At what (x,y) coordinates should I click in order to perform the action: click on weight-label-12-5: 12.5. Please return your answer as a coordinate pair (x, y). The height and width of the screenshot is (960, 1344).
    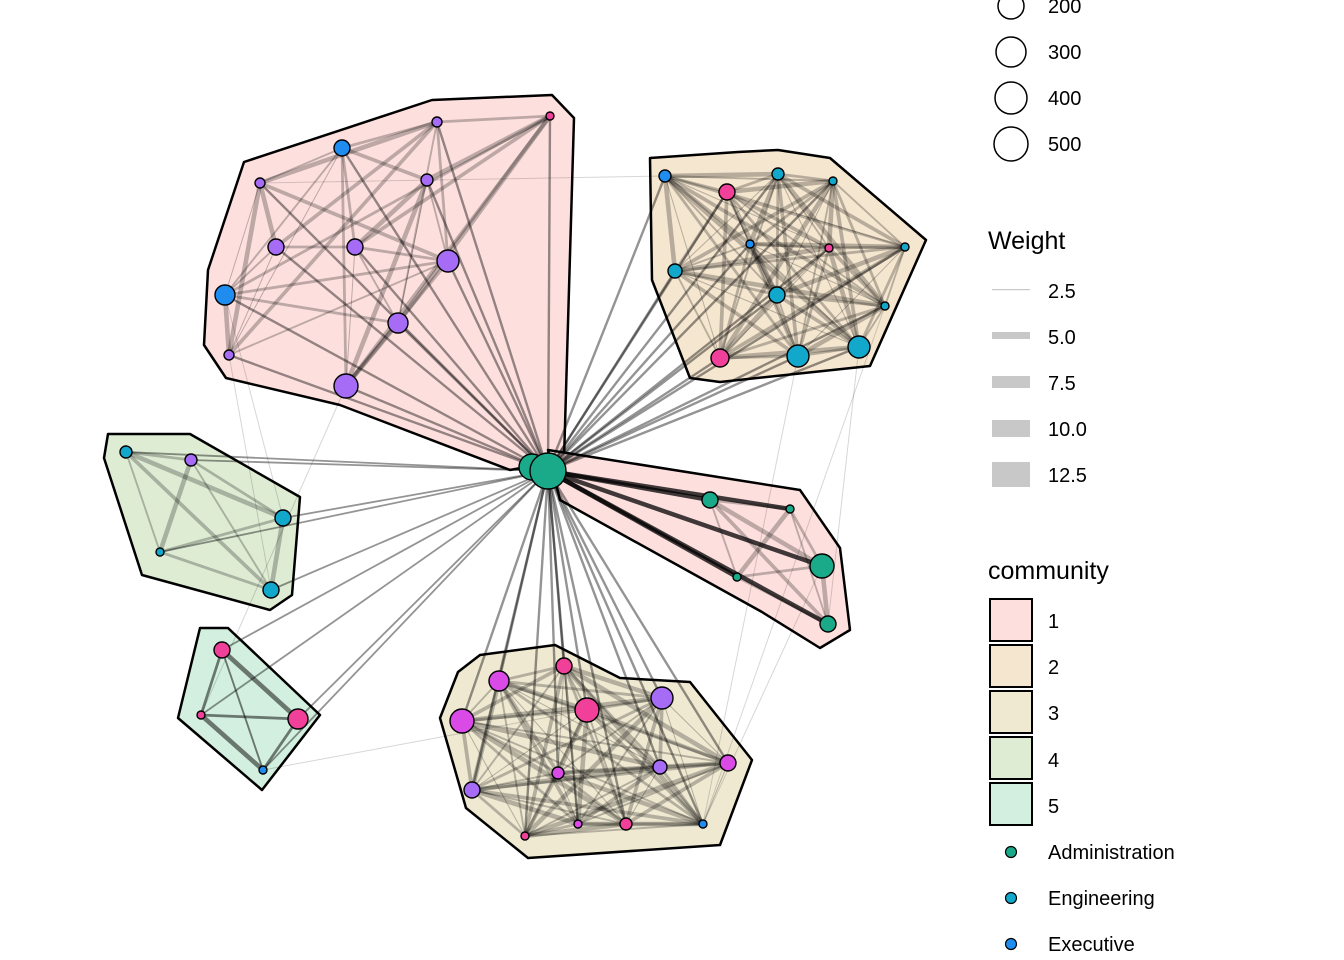
    Looking at the image, I should click on (1067, 476).